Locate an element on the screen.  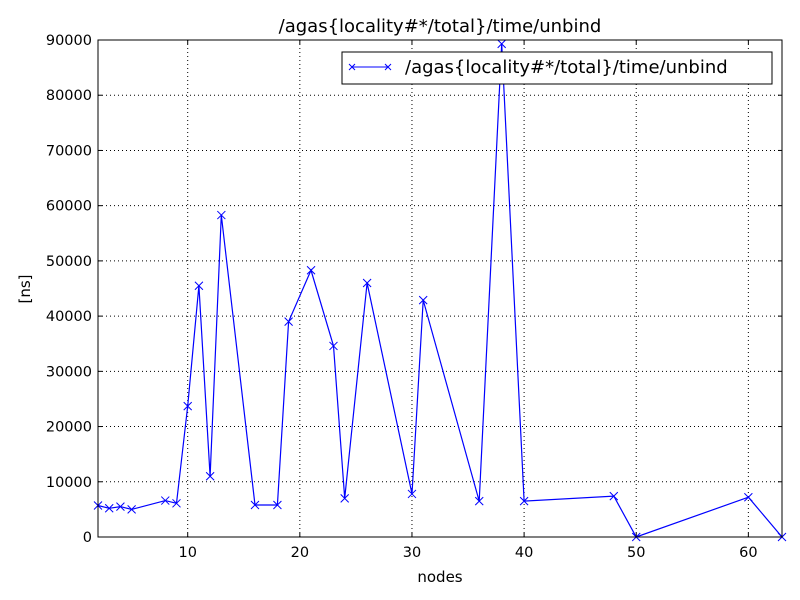
y-tick-label: 80000 is located at coordinates (69, 96).